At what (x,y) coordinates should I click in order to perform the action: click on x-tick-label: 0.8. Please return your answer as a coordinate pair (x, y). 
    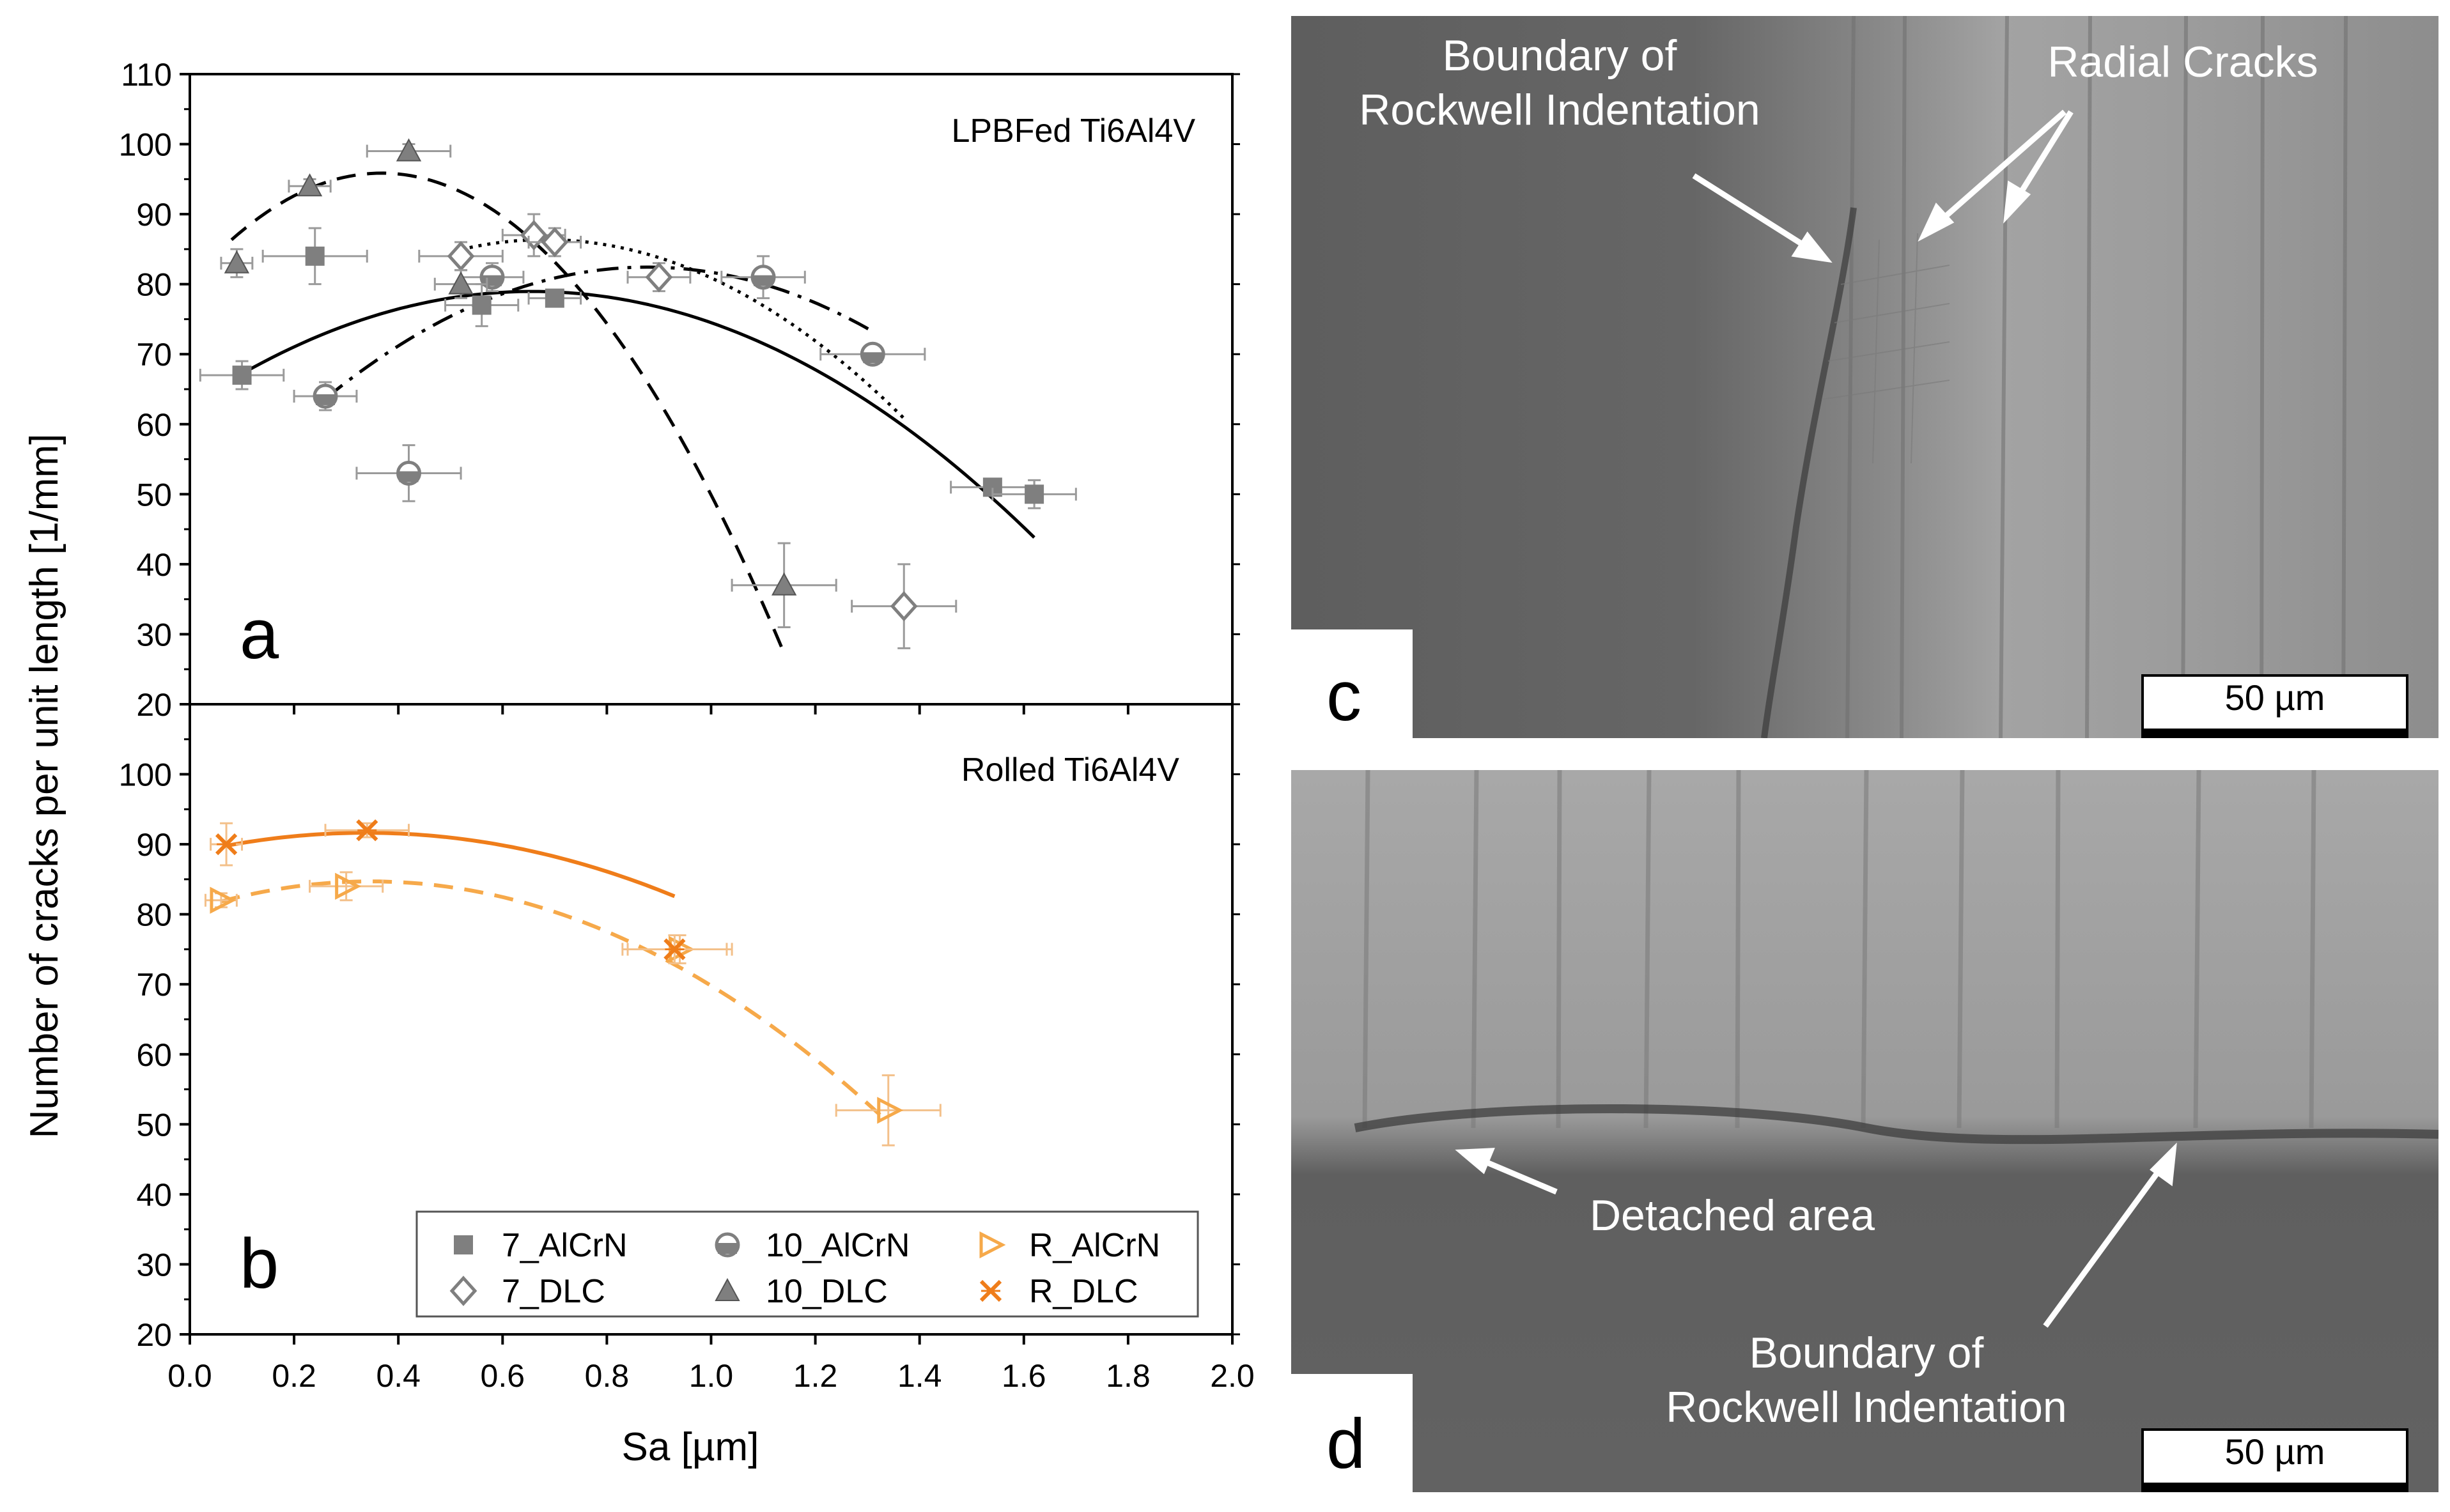
    Looking at the image, I should click on (607, 1376).